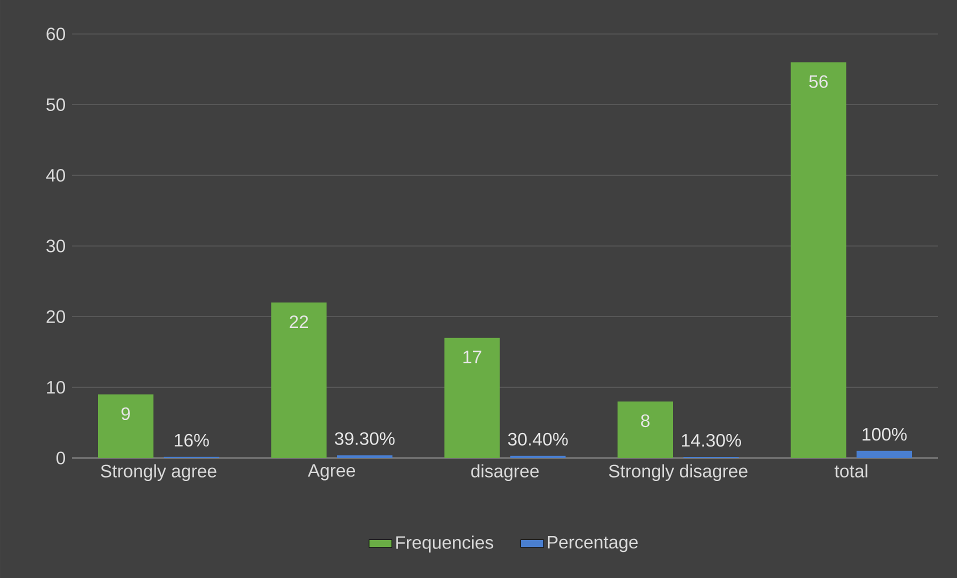 Image resolution: width=957 pixels, height=578 pixels. Describe the element at coordinates (126, 413) in the screenshot. I see `data-label: 9` at that location.